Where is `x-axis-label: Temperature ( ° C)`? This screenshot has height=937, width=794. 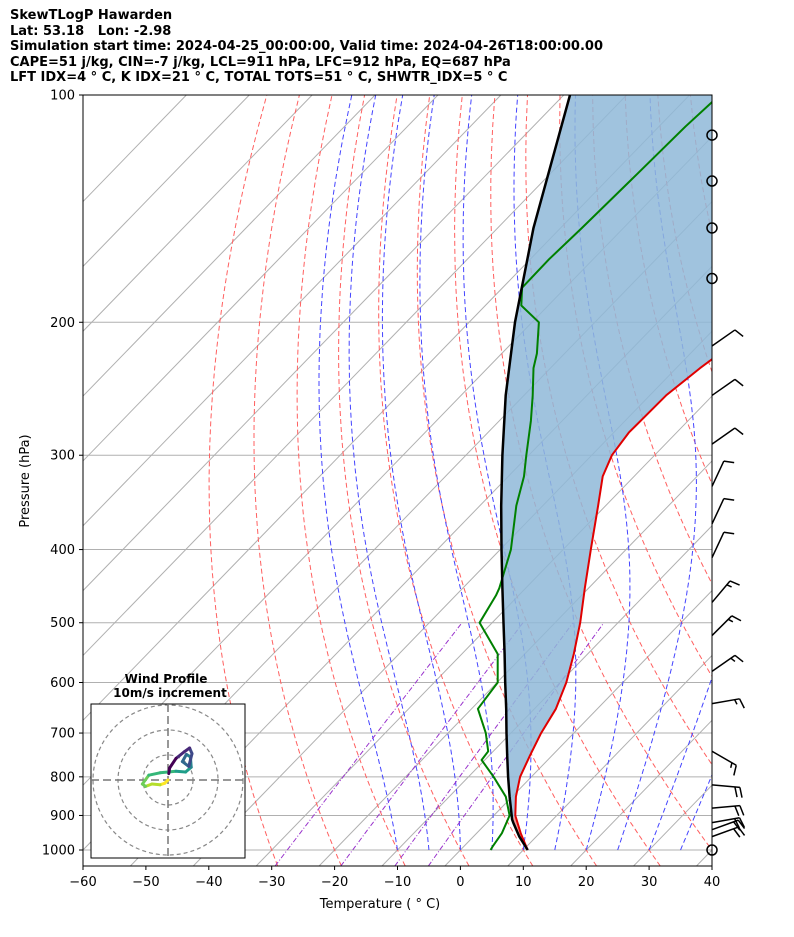 x-axis-label: Temperature ( ° C) is located at coordinates (379, 904).